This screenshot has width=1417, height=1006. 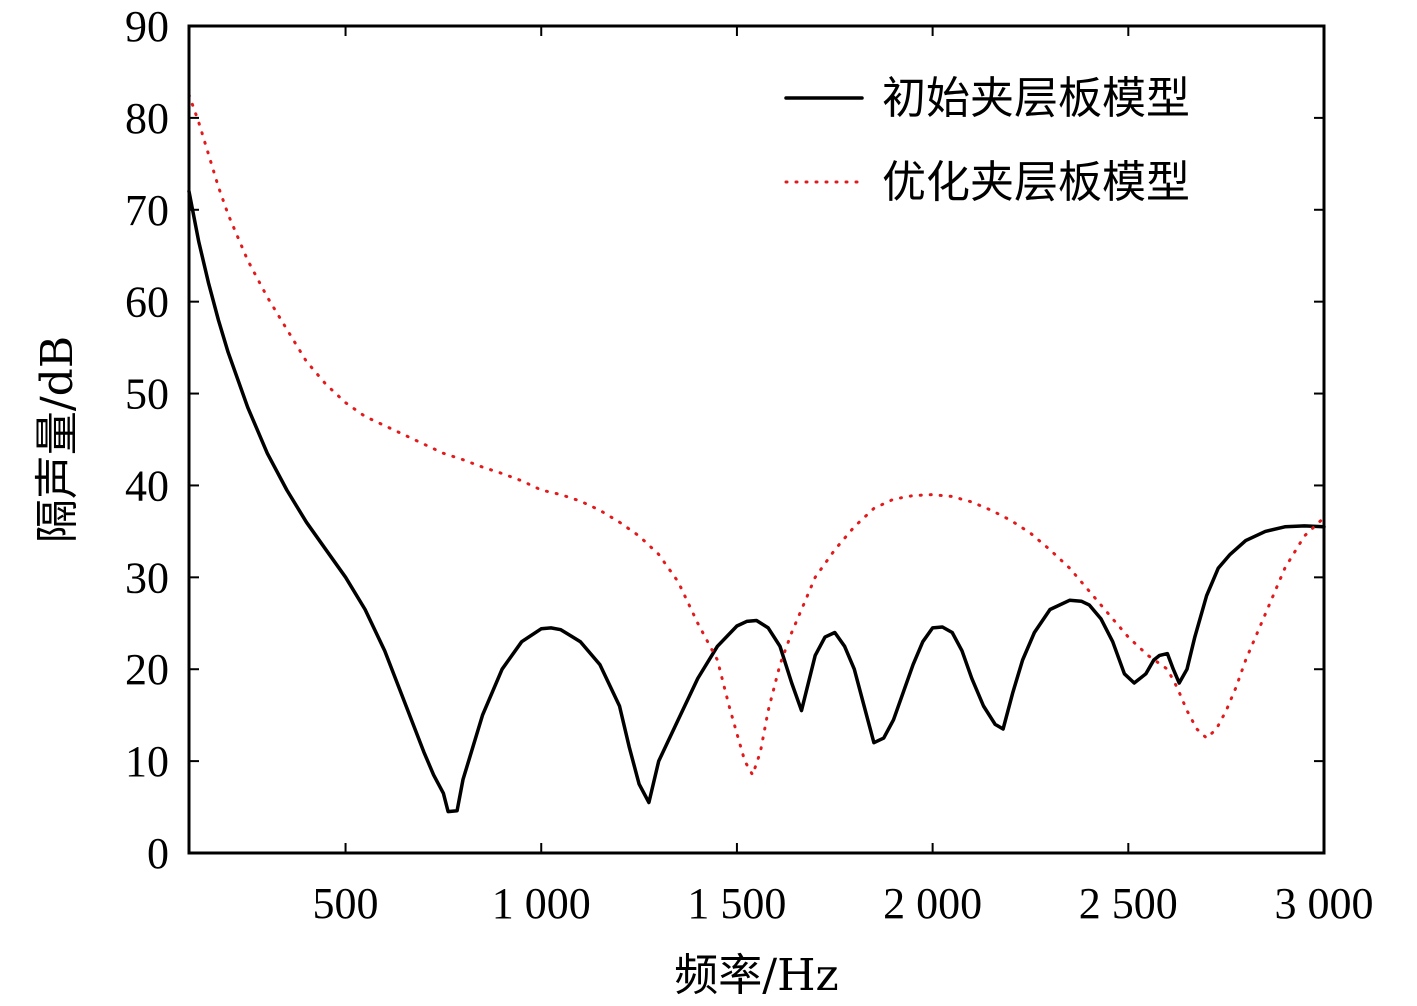 What do you see at coordinates (1036, 182) in the screenshot?
I see `legend-label-optimized: 优化夹层板模型` at bounding box center [1036, 182].